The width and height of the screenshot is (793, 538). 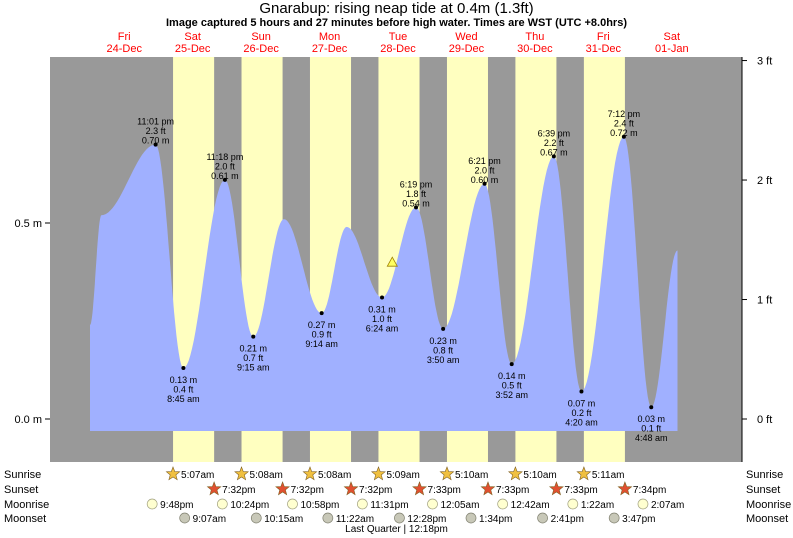 What do you see at coordinates (443, 341) in the screenshot?
I see `tide-label: 0.23 m` at bounding box center [443, 341].